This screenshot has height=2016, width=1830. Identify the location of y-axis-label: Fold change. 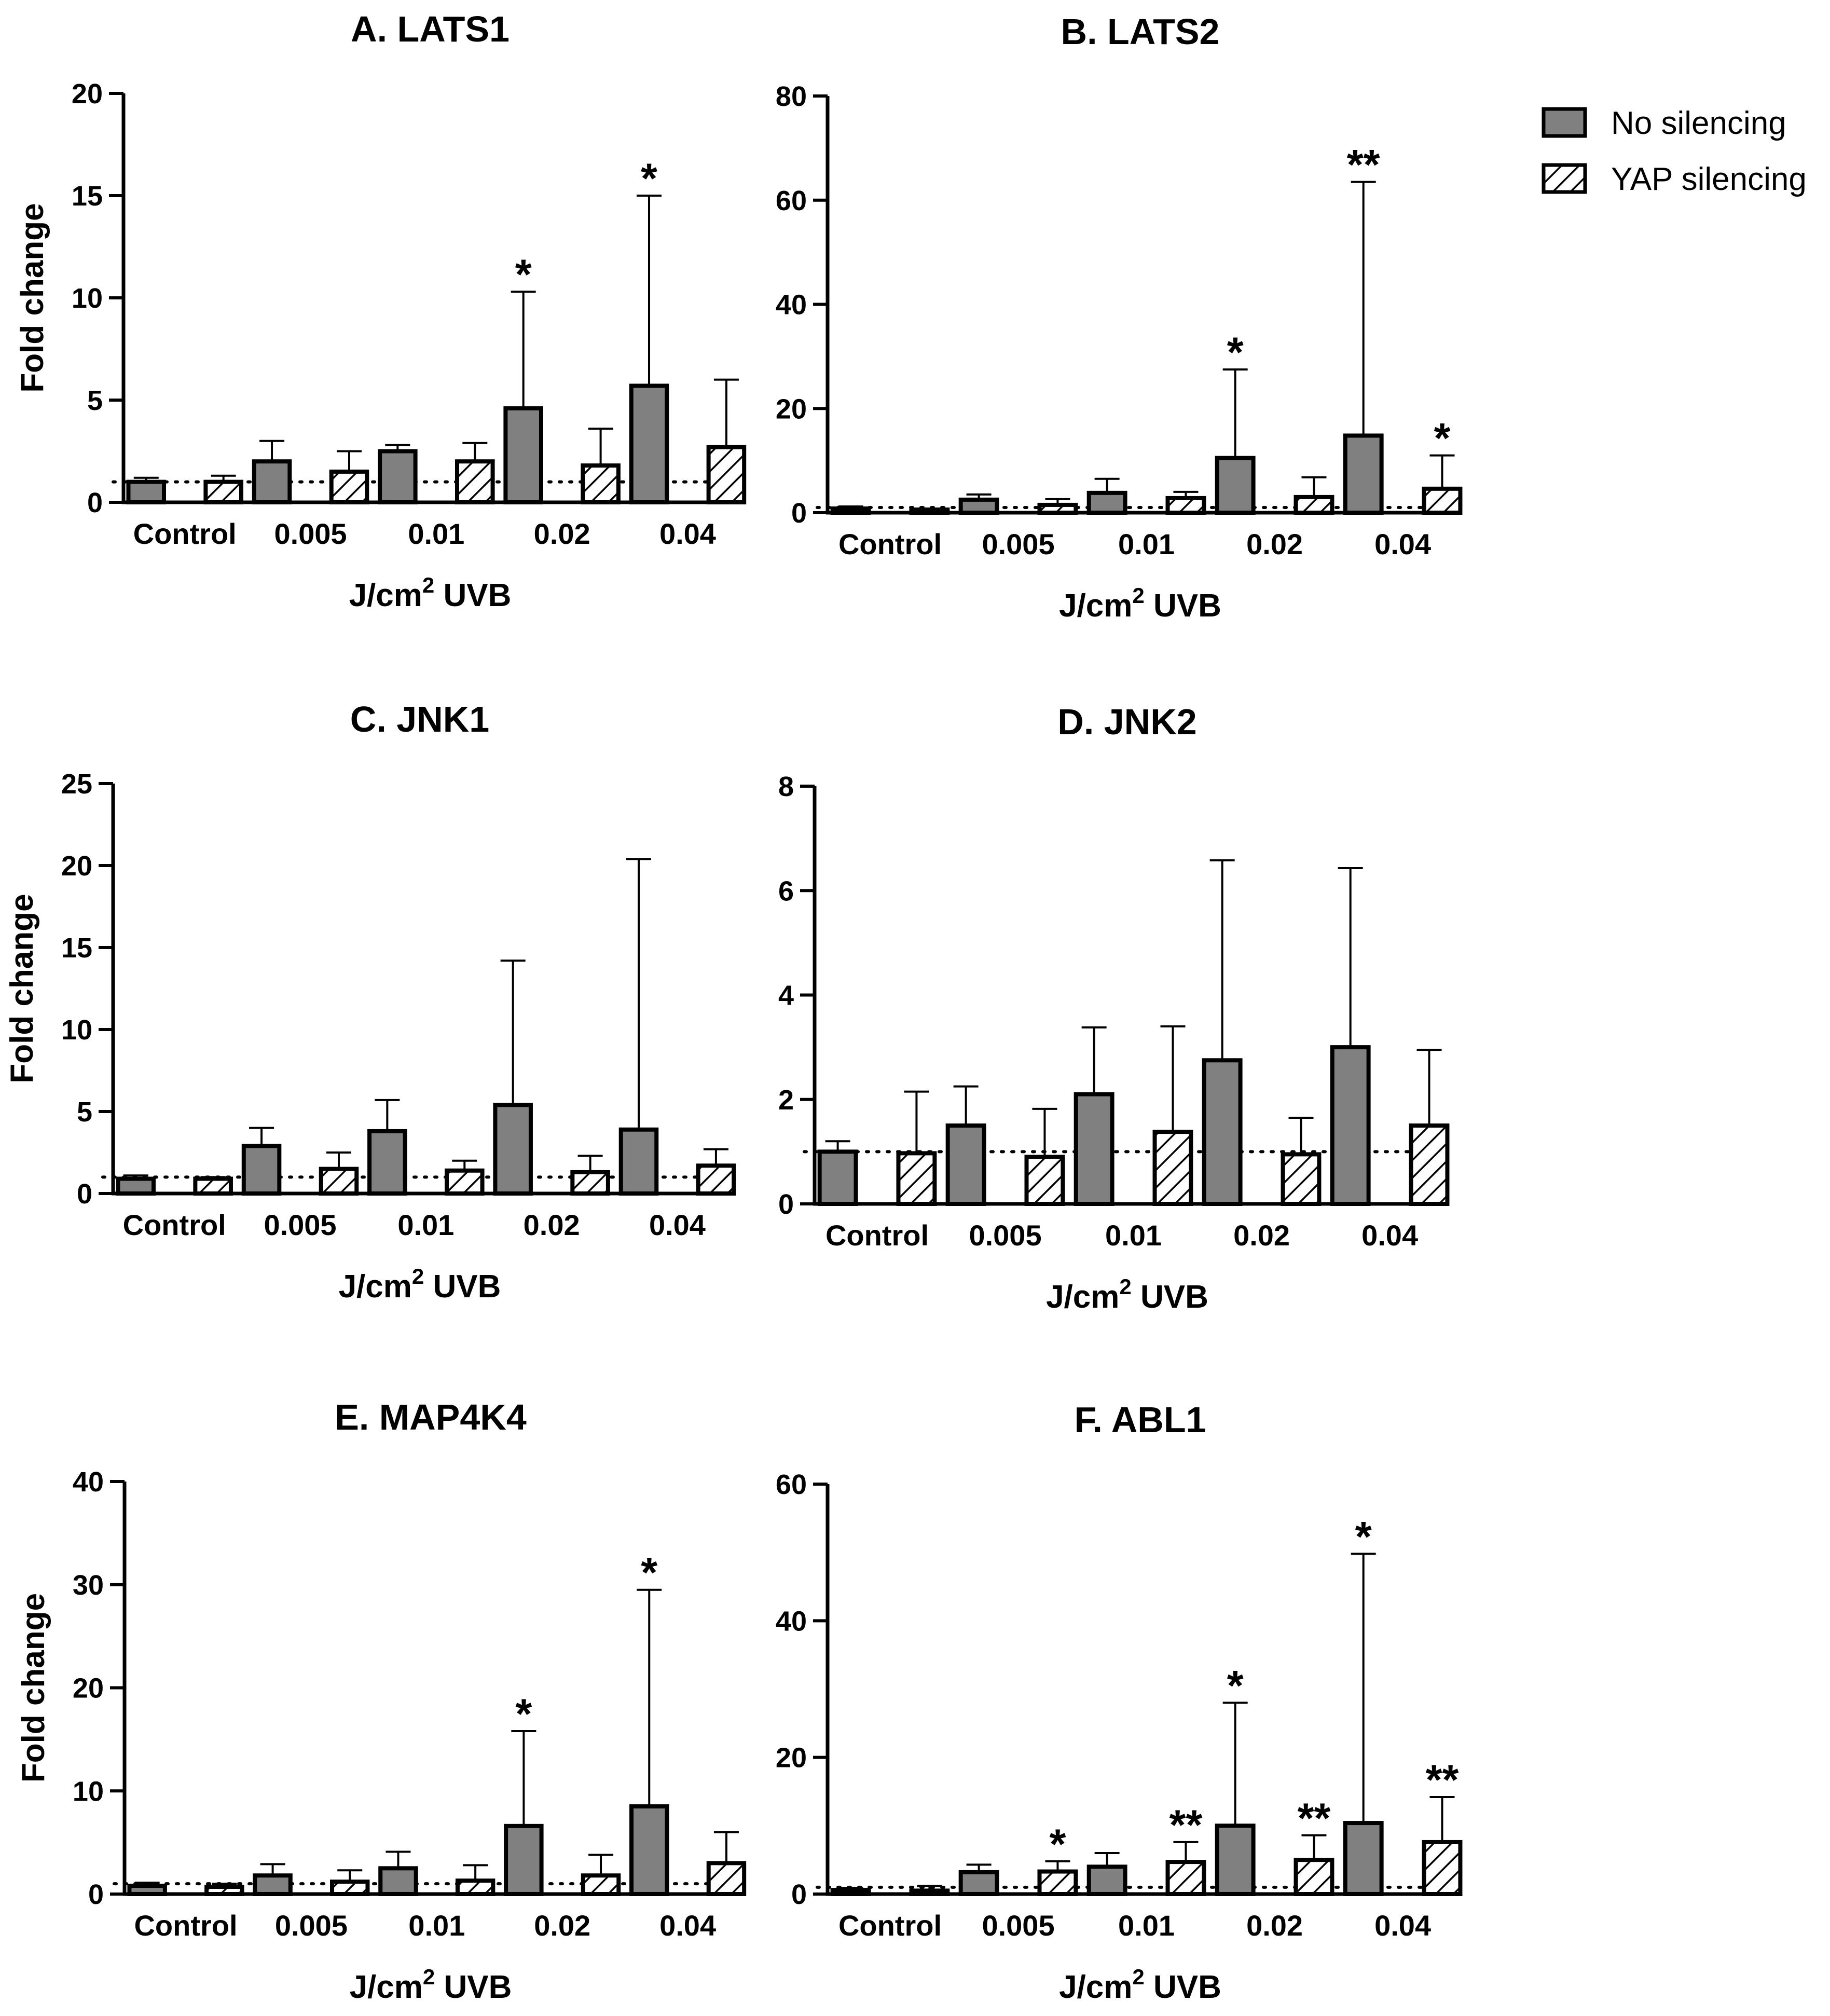
(32, 297).